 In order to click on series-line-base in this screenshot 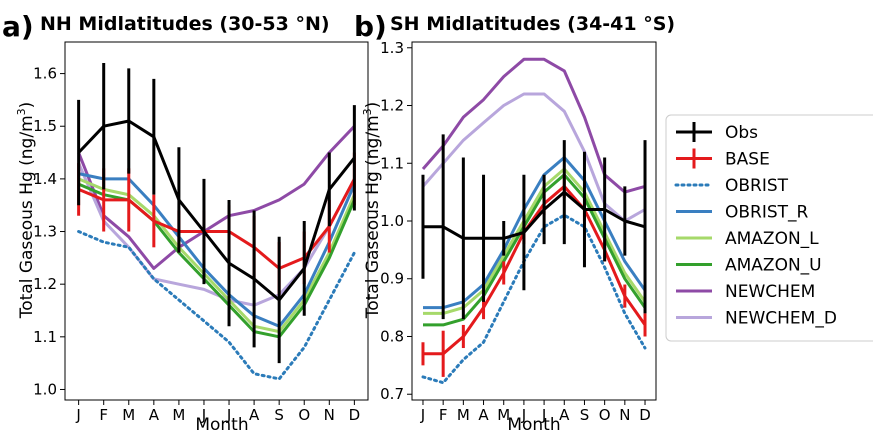, I will do `click(535, 270)`.